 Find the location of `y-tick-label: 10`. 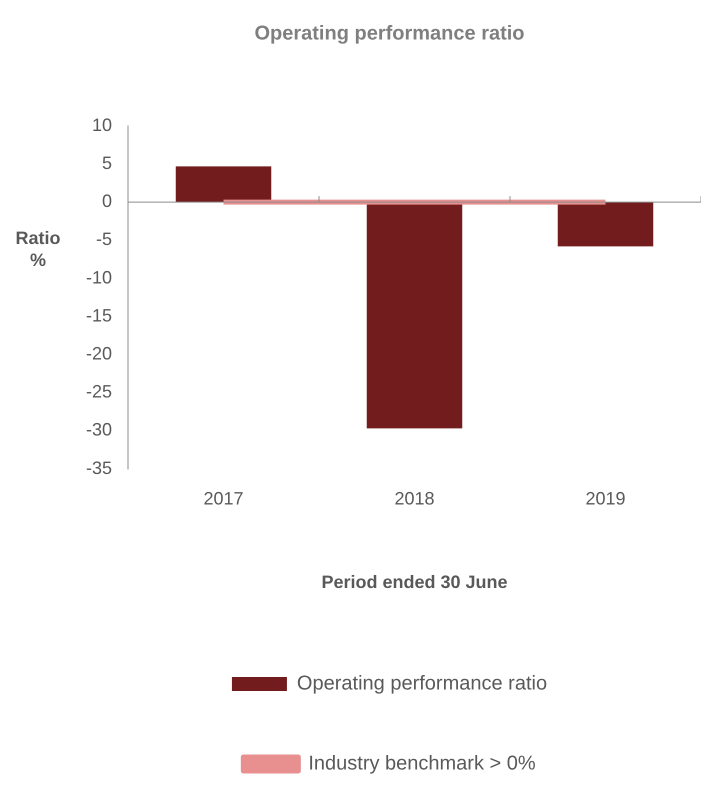

y-tick-label: 10 is located at coordinates (102, 124).